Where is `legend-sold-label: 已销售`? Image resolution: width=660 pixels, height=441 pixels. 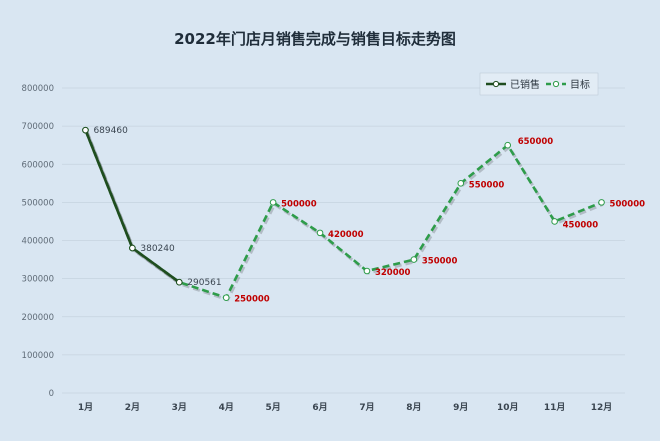
legend-sold-label: 已销售 is located at coordinates (525, 84).